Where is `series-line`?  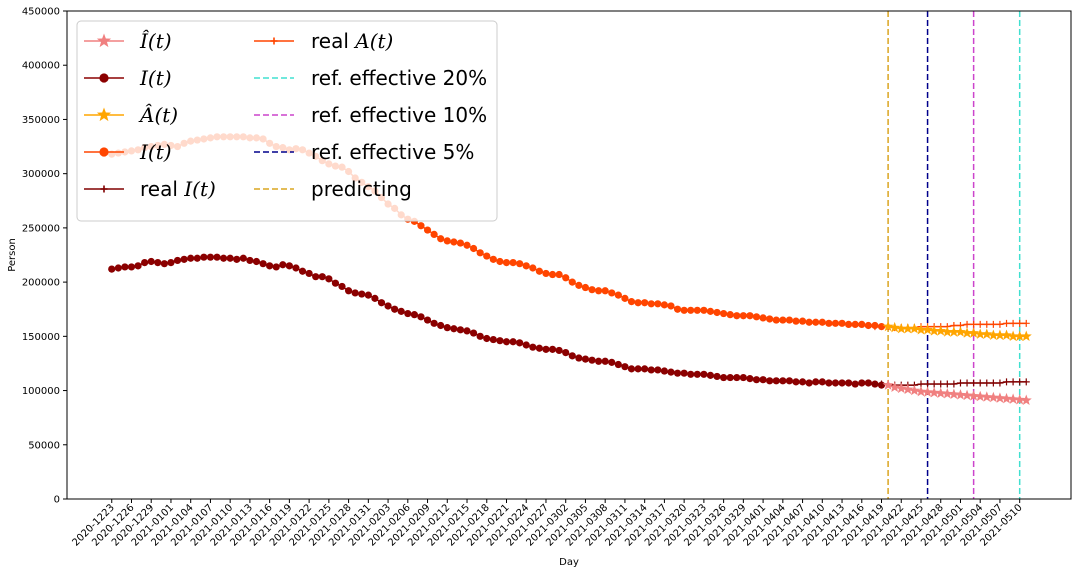
series-line is located at coordinates (957, 331).